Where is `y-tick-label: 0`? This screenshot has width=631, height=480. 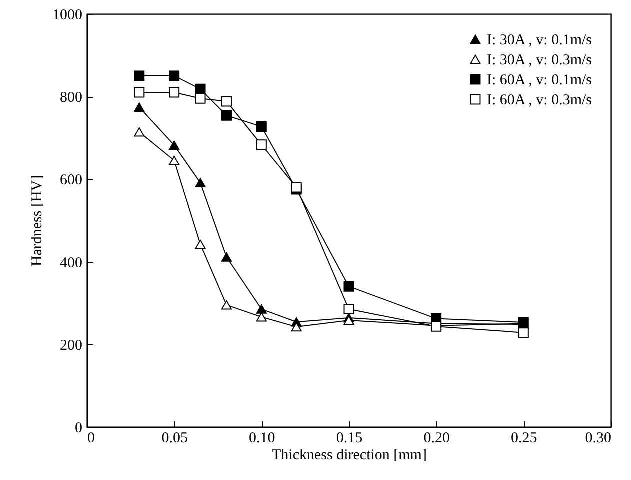 y-tick-label: 0 is located at coordinates (78, 428).